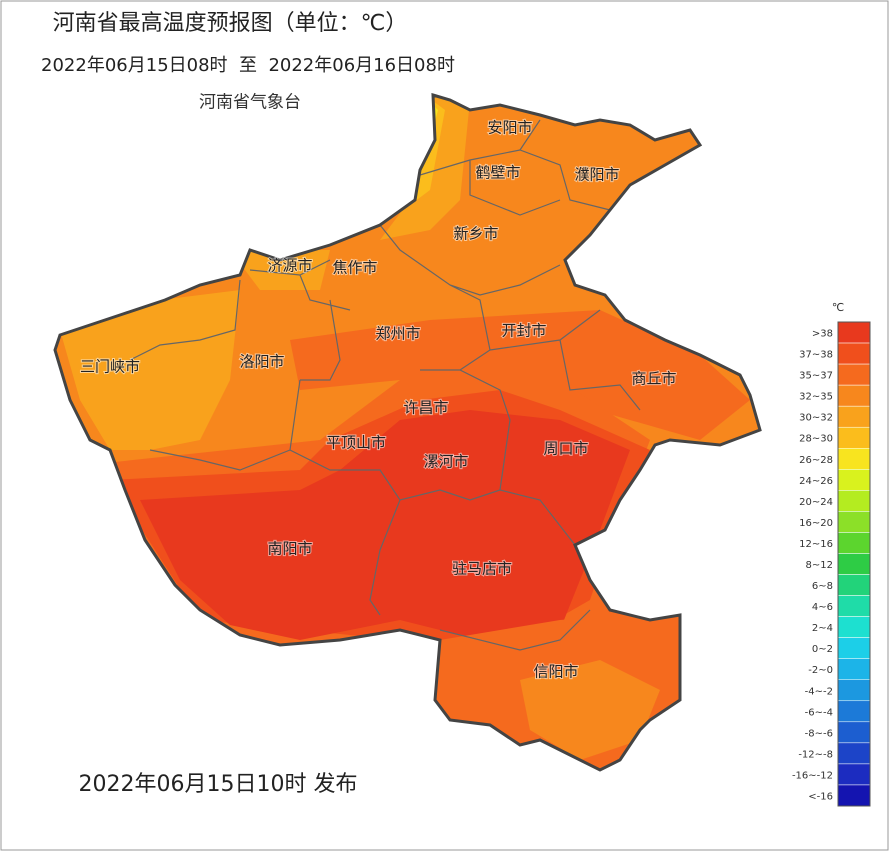 The height and width of the screenshot is (851, 889). I want to click on city-label: 安阳市, so click(509, 128).